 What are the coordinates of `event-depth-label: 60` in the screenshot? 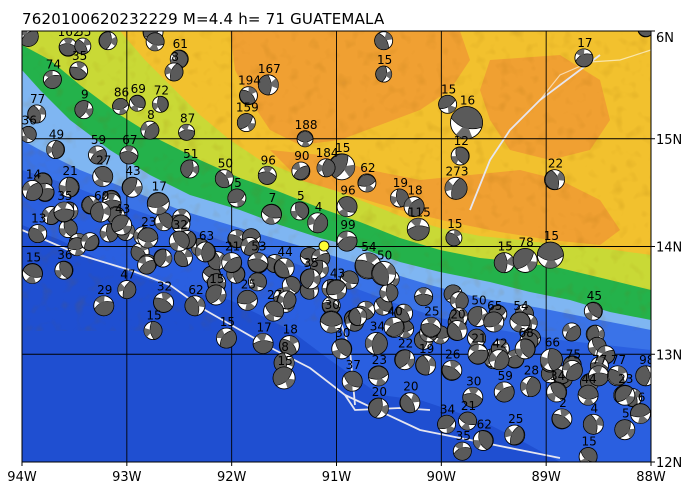 It's located at (101, 196).